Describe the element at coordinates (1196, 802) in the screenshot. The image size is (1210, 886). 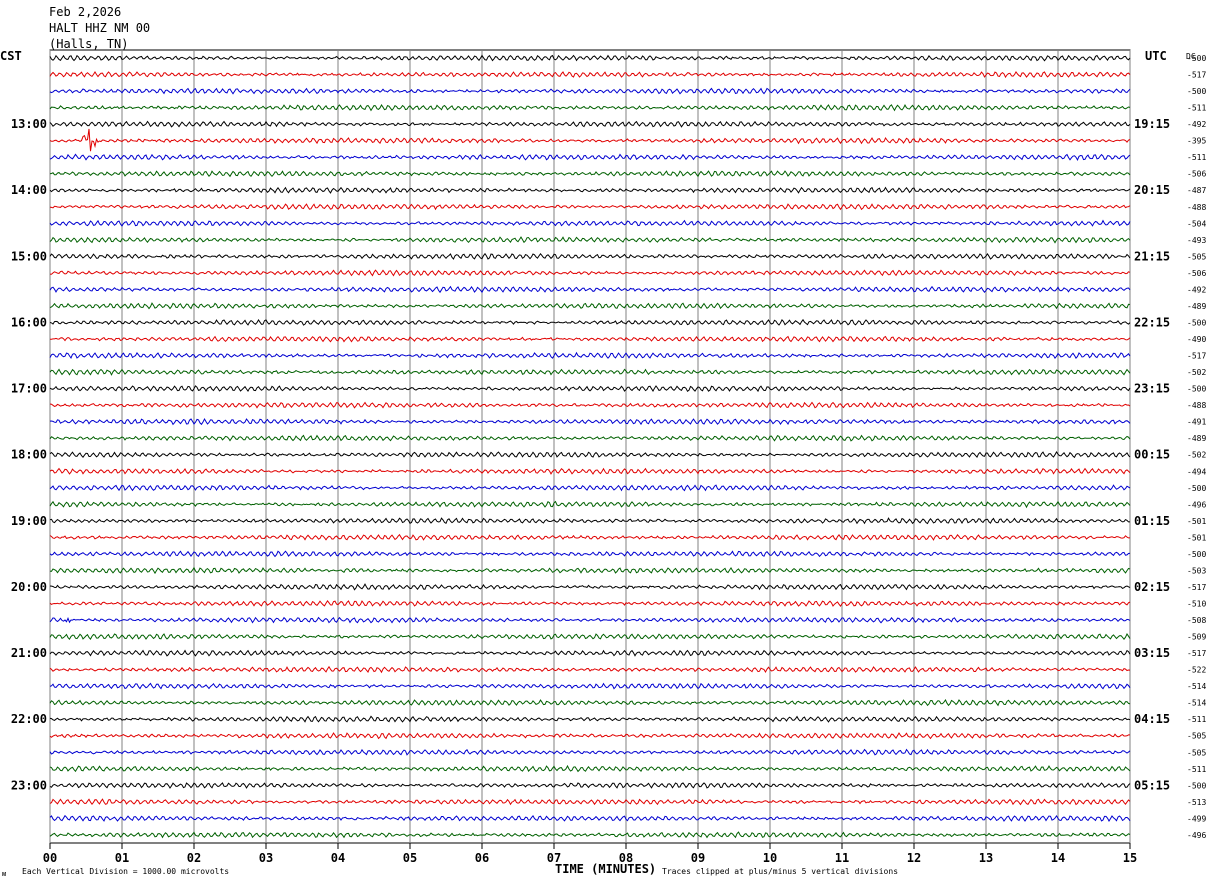
I see `dc-offset-label: -513` at that location.